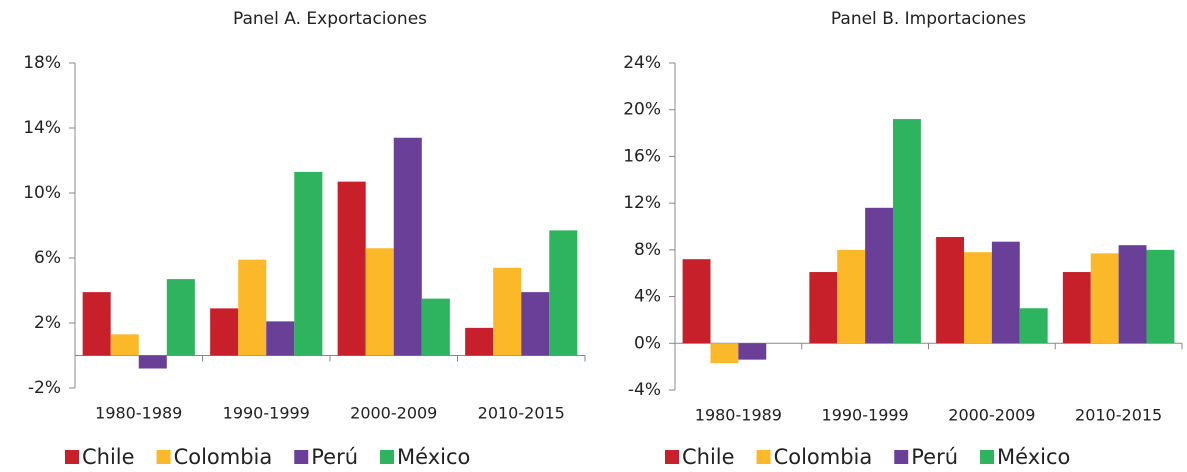  Describe the element at coordinates (642, 63) in the screenshot. I see `y-tick-label: 24%` at that location.